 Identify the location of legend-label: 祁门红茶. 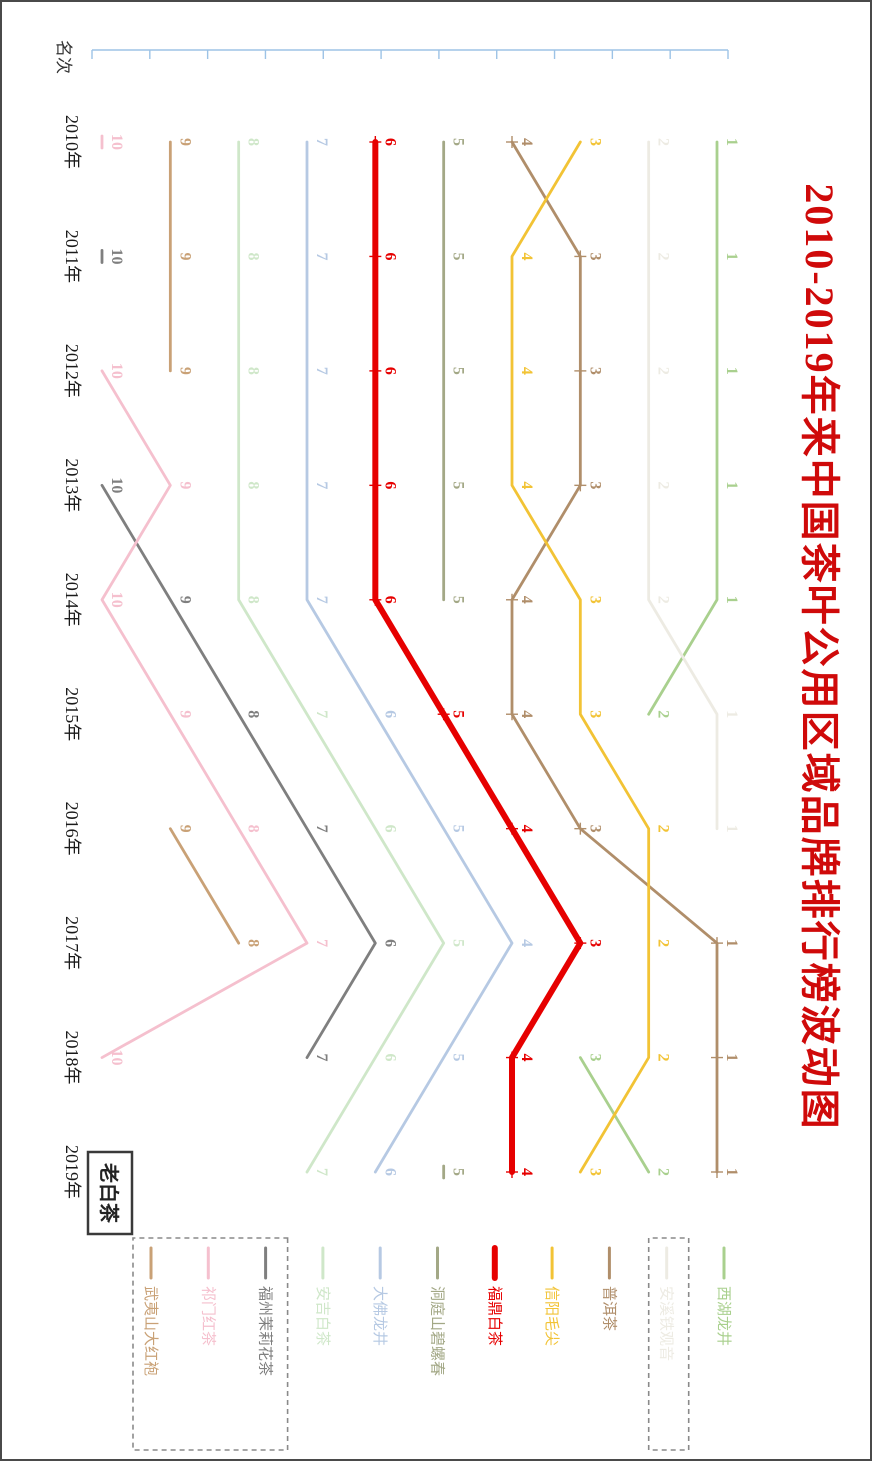
(207, 1316).